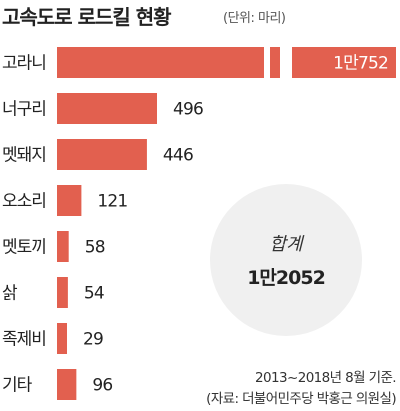 This screenshot has height=411, width=400. Describe the element at coordinates (178, 156) in the screenshot. I see `value-label: 446` at that location.